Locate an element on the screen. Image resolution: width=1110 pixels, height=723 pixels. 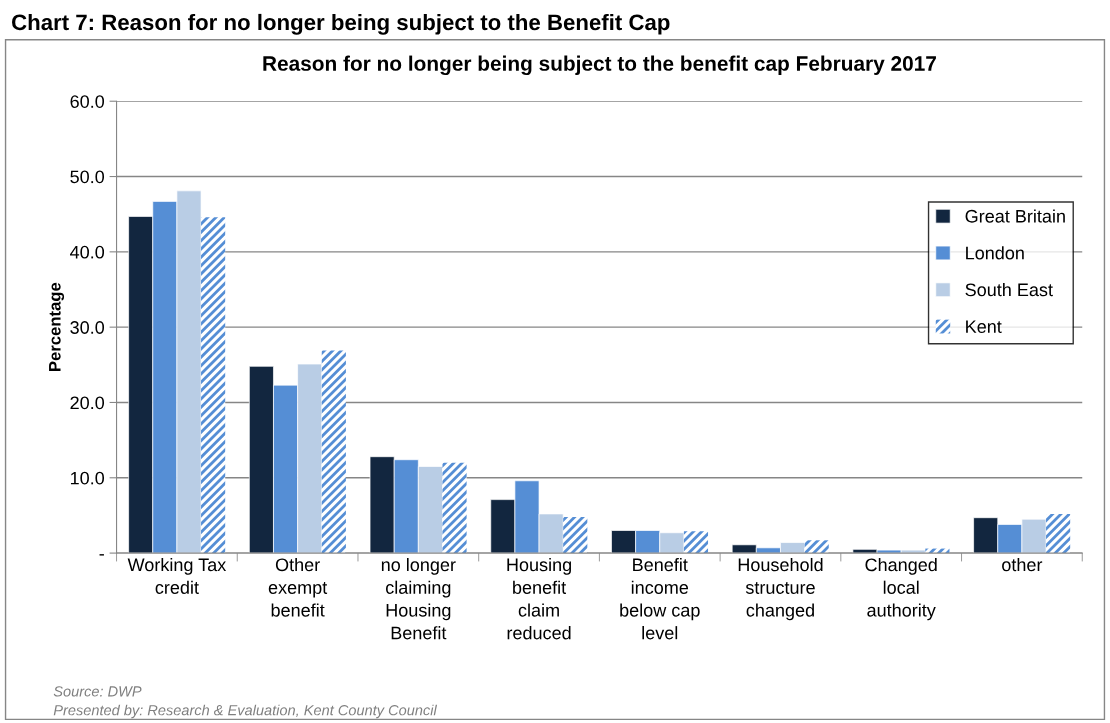
y-tick-label: 60.0 is located at coordinates (87, 101).